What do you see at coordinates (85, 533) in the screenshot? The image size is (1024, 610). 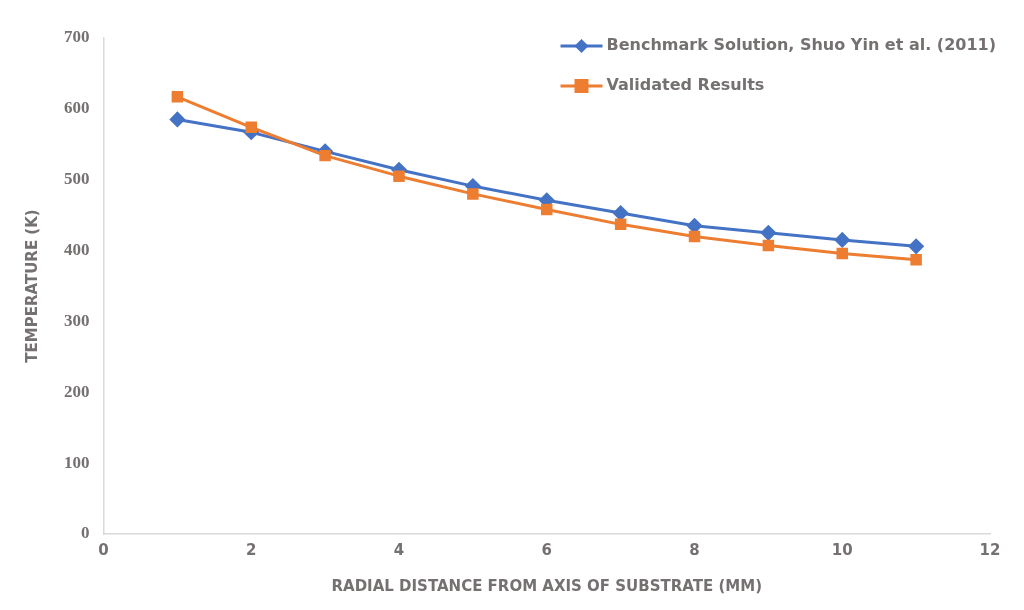 I see `y-tick-label: 0` at bounding box center [85, 533].